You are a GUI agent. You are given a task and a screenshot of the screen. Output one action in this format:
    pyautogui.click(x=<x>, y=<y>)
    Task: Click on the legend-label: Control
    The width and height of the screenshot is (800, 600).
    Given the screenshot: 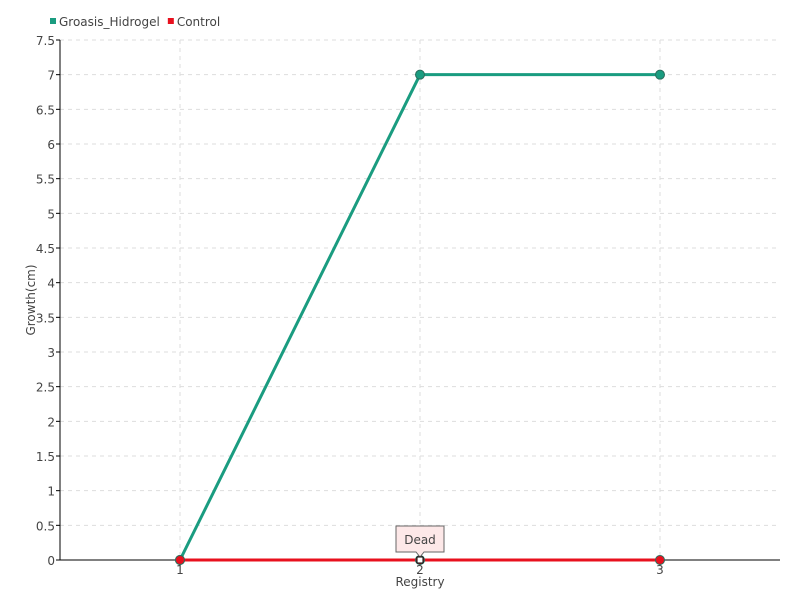 What is the action you would take?
    pyautogui.click(x=198, y=22)
    